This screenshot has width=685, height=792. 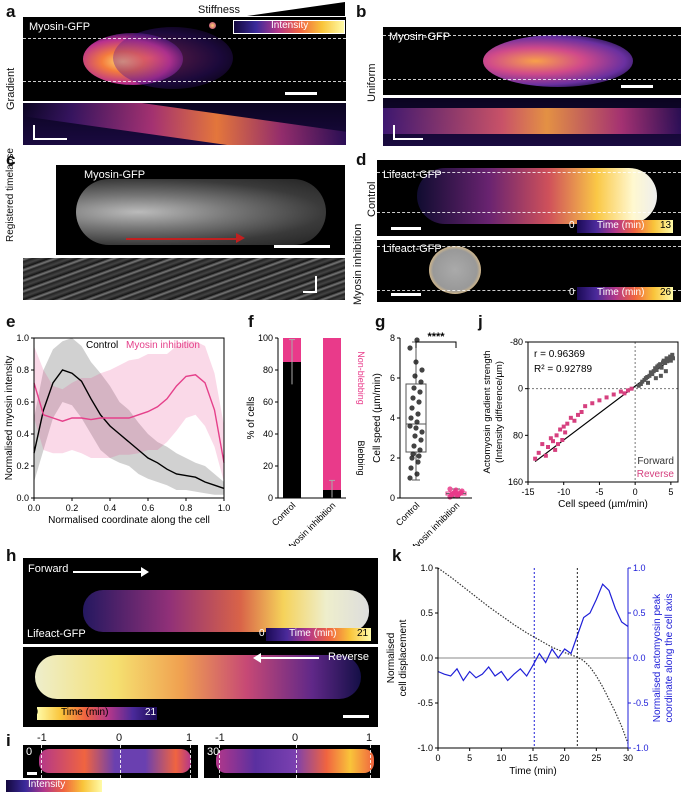 What do you see at coordinates (290, 25) in the screenshot?
I see `intensity-label: Intensity` at bounding box center [290, 25].